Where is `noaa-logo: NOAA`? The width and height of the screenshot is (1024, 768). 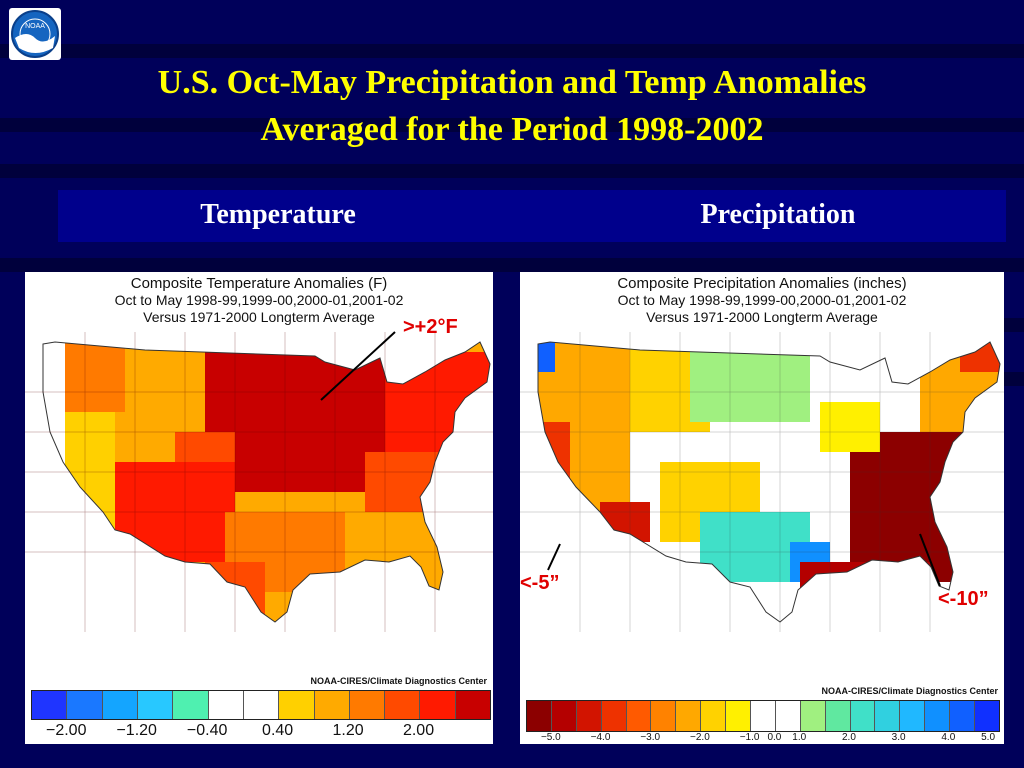 noaa-logo: NOAA is located at coordinates (35, 34).